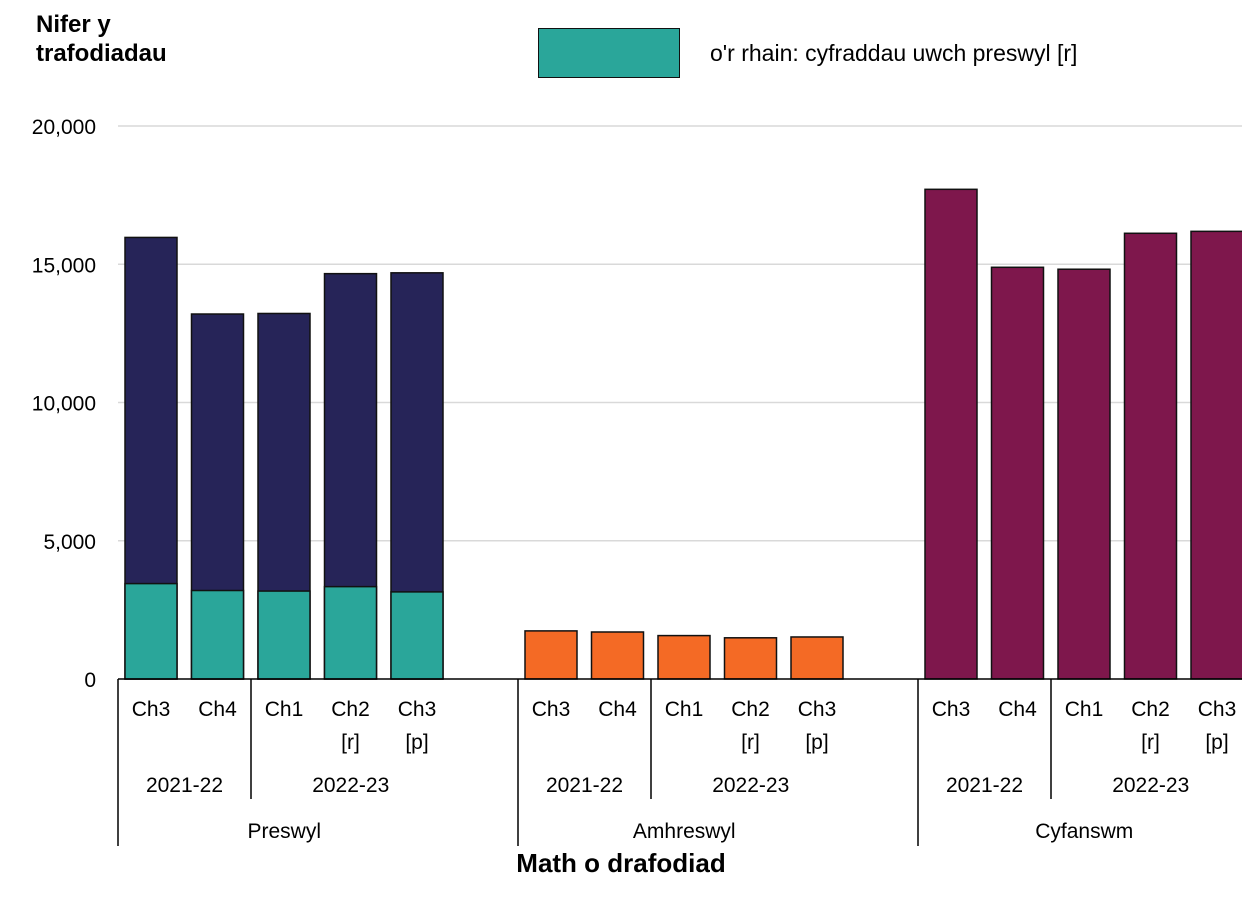 The image size is (1242, 910). I want to click on legend-label: o'r rhain: cyfraddau uwch preswyl [r], so click(894, 52).